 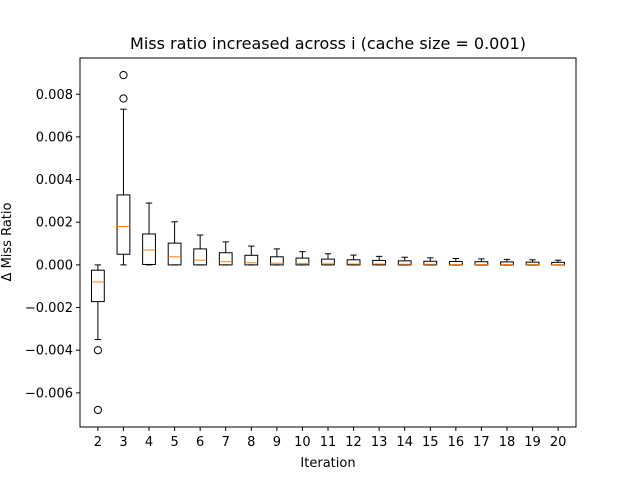 I want to click on x-tick-label: 4, so click(x=149, y=442).